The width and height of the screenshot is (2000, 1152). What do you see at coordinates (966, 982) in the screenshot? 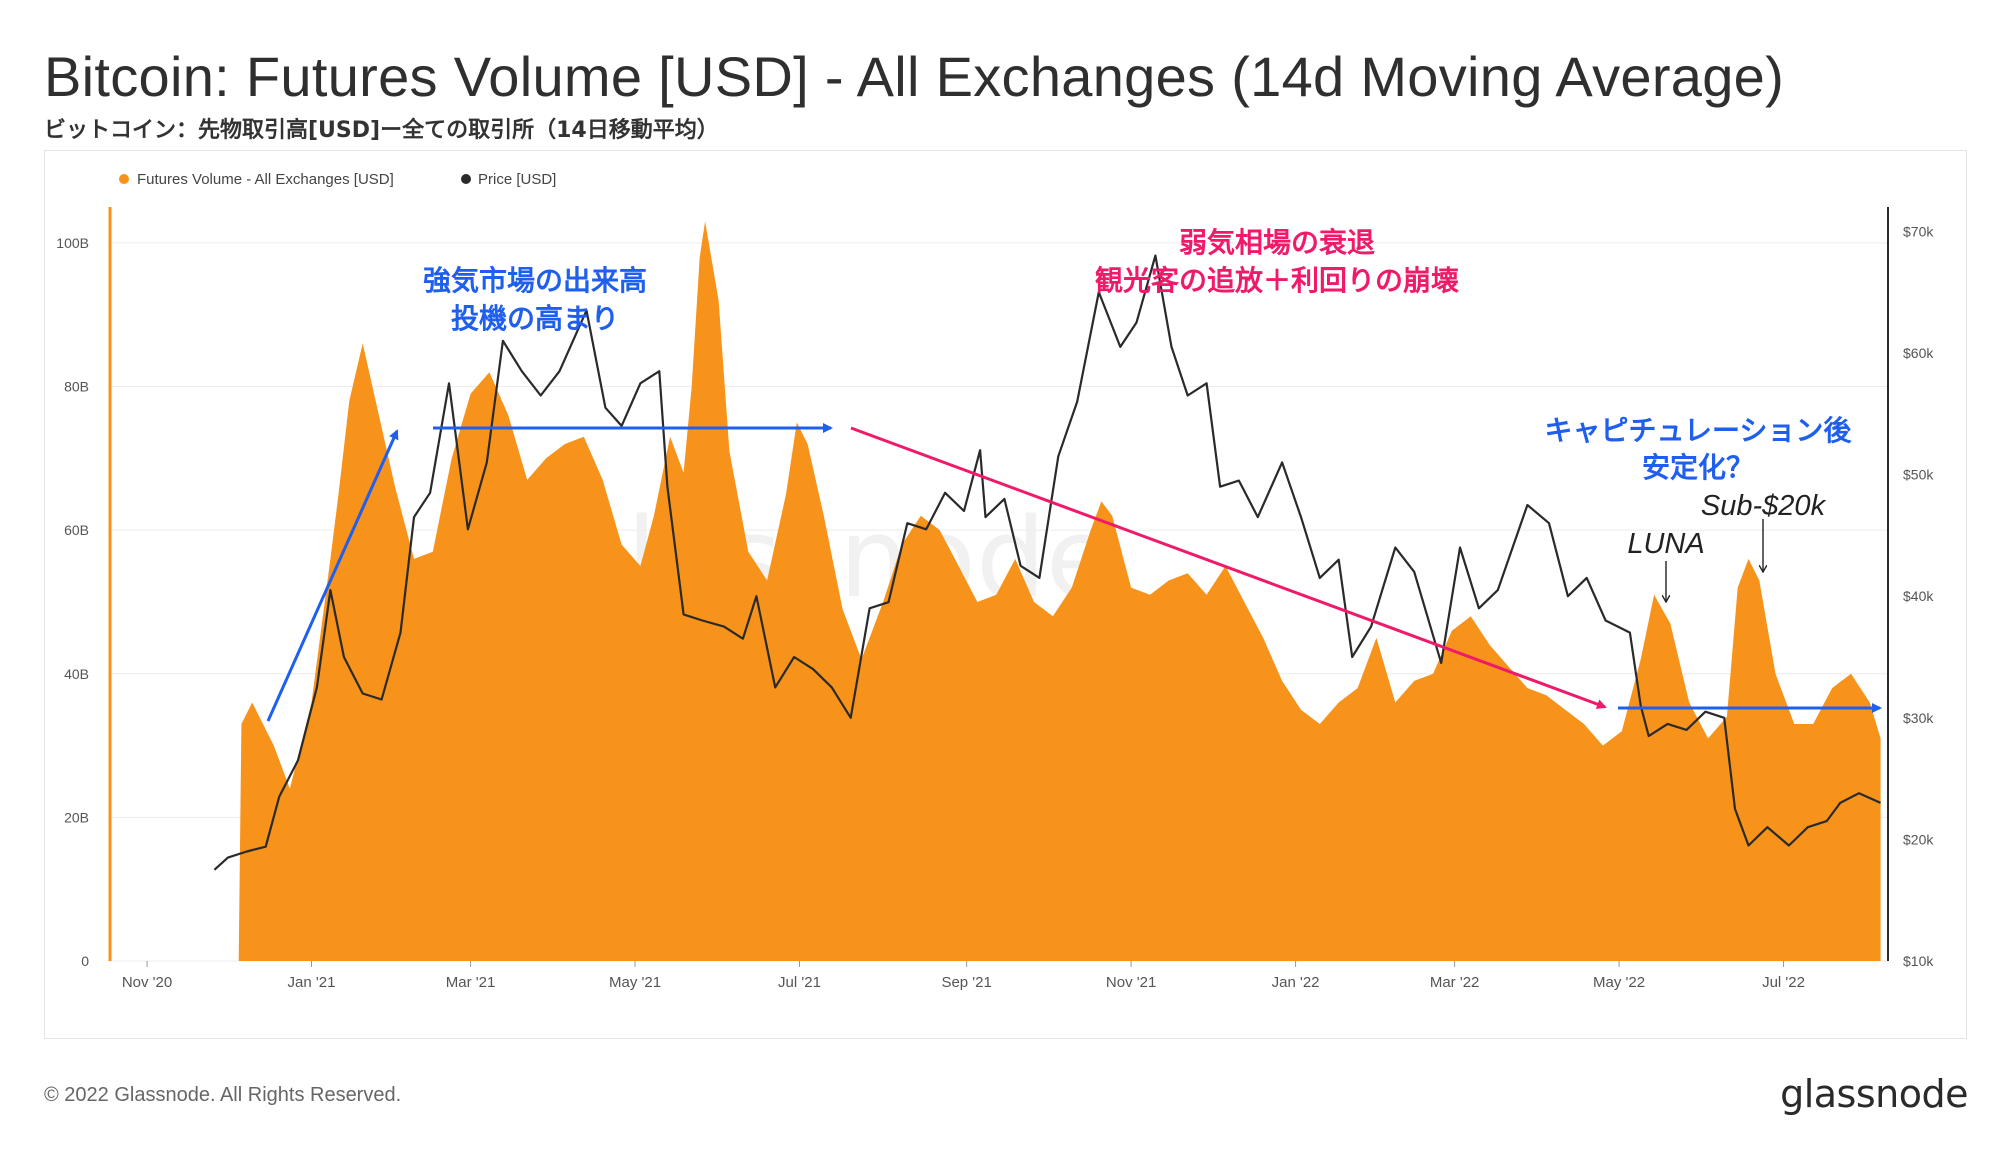
I see `x-tick-label: Sep '21` at bounding box center [966, 982].